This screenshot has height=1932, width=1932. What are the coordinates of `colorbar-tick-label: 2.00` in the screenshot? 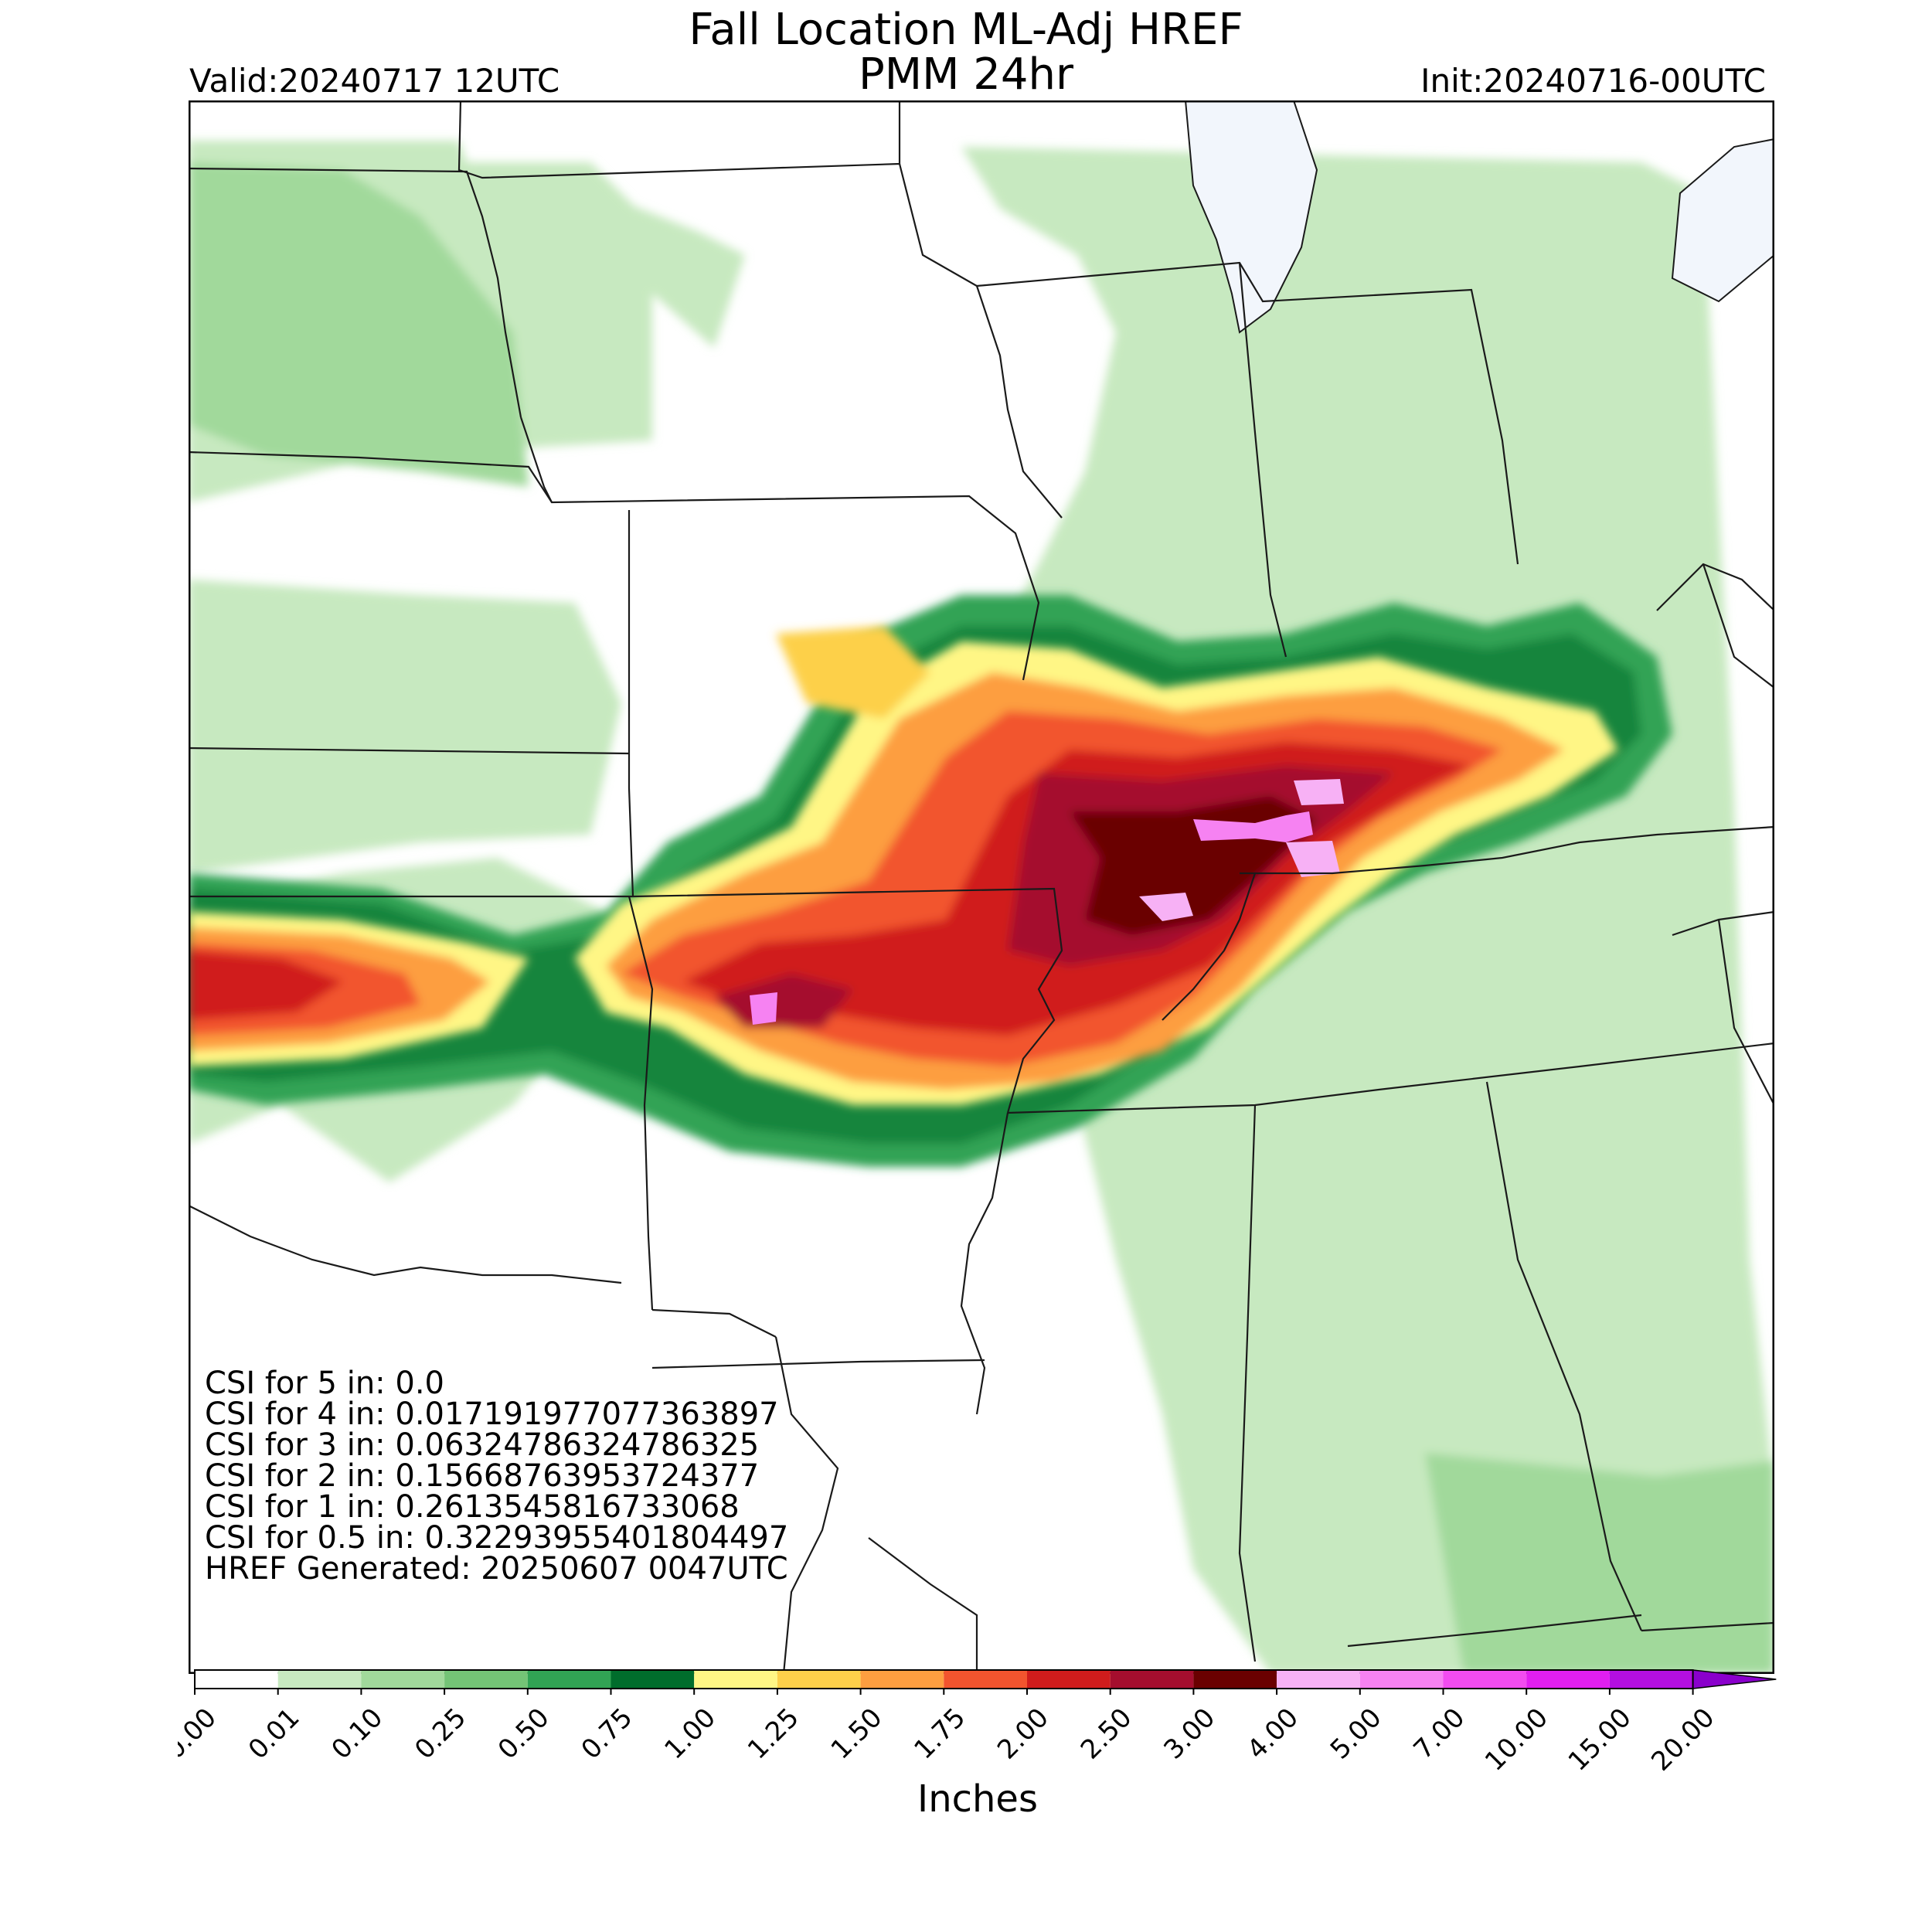 It's located at (1024, 1734).